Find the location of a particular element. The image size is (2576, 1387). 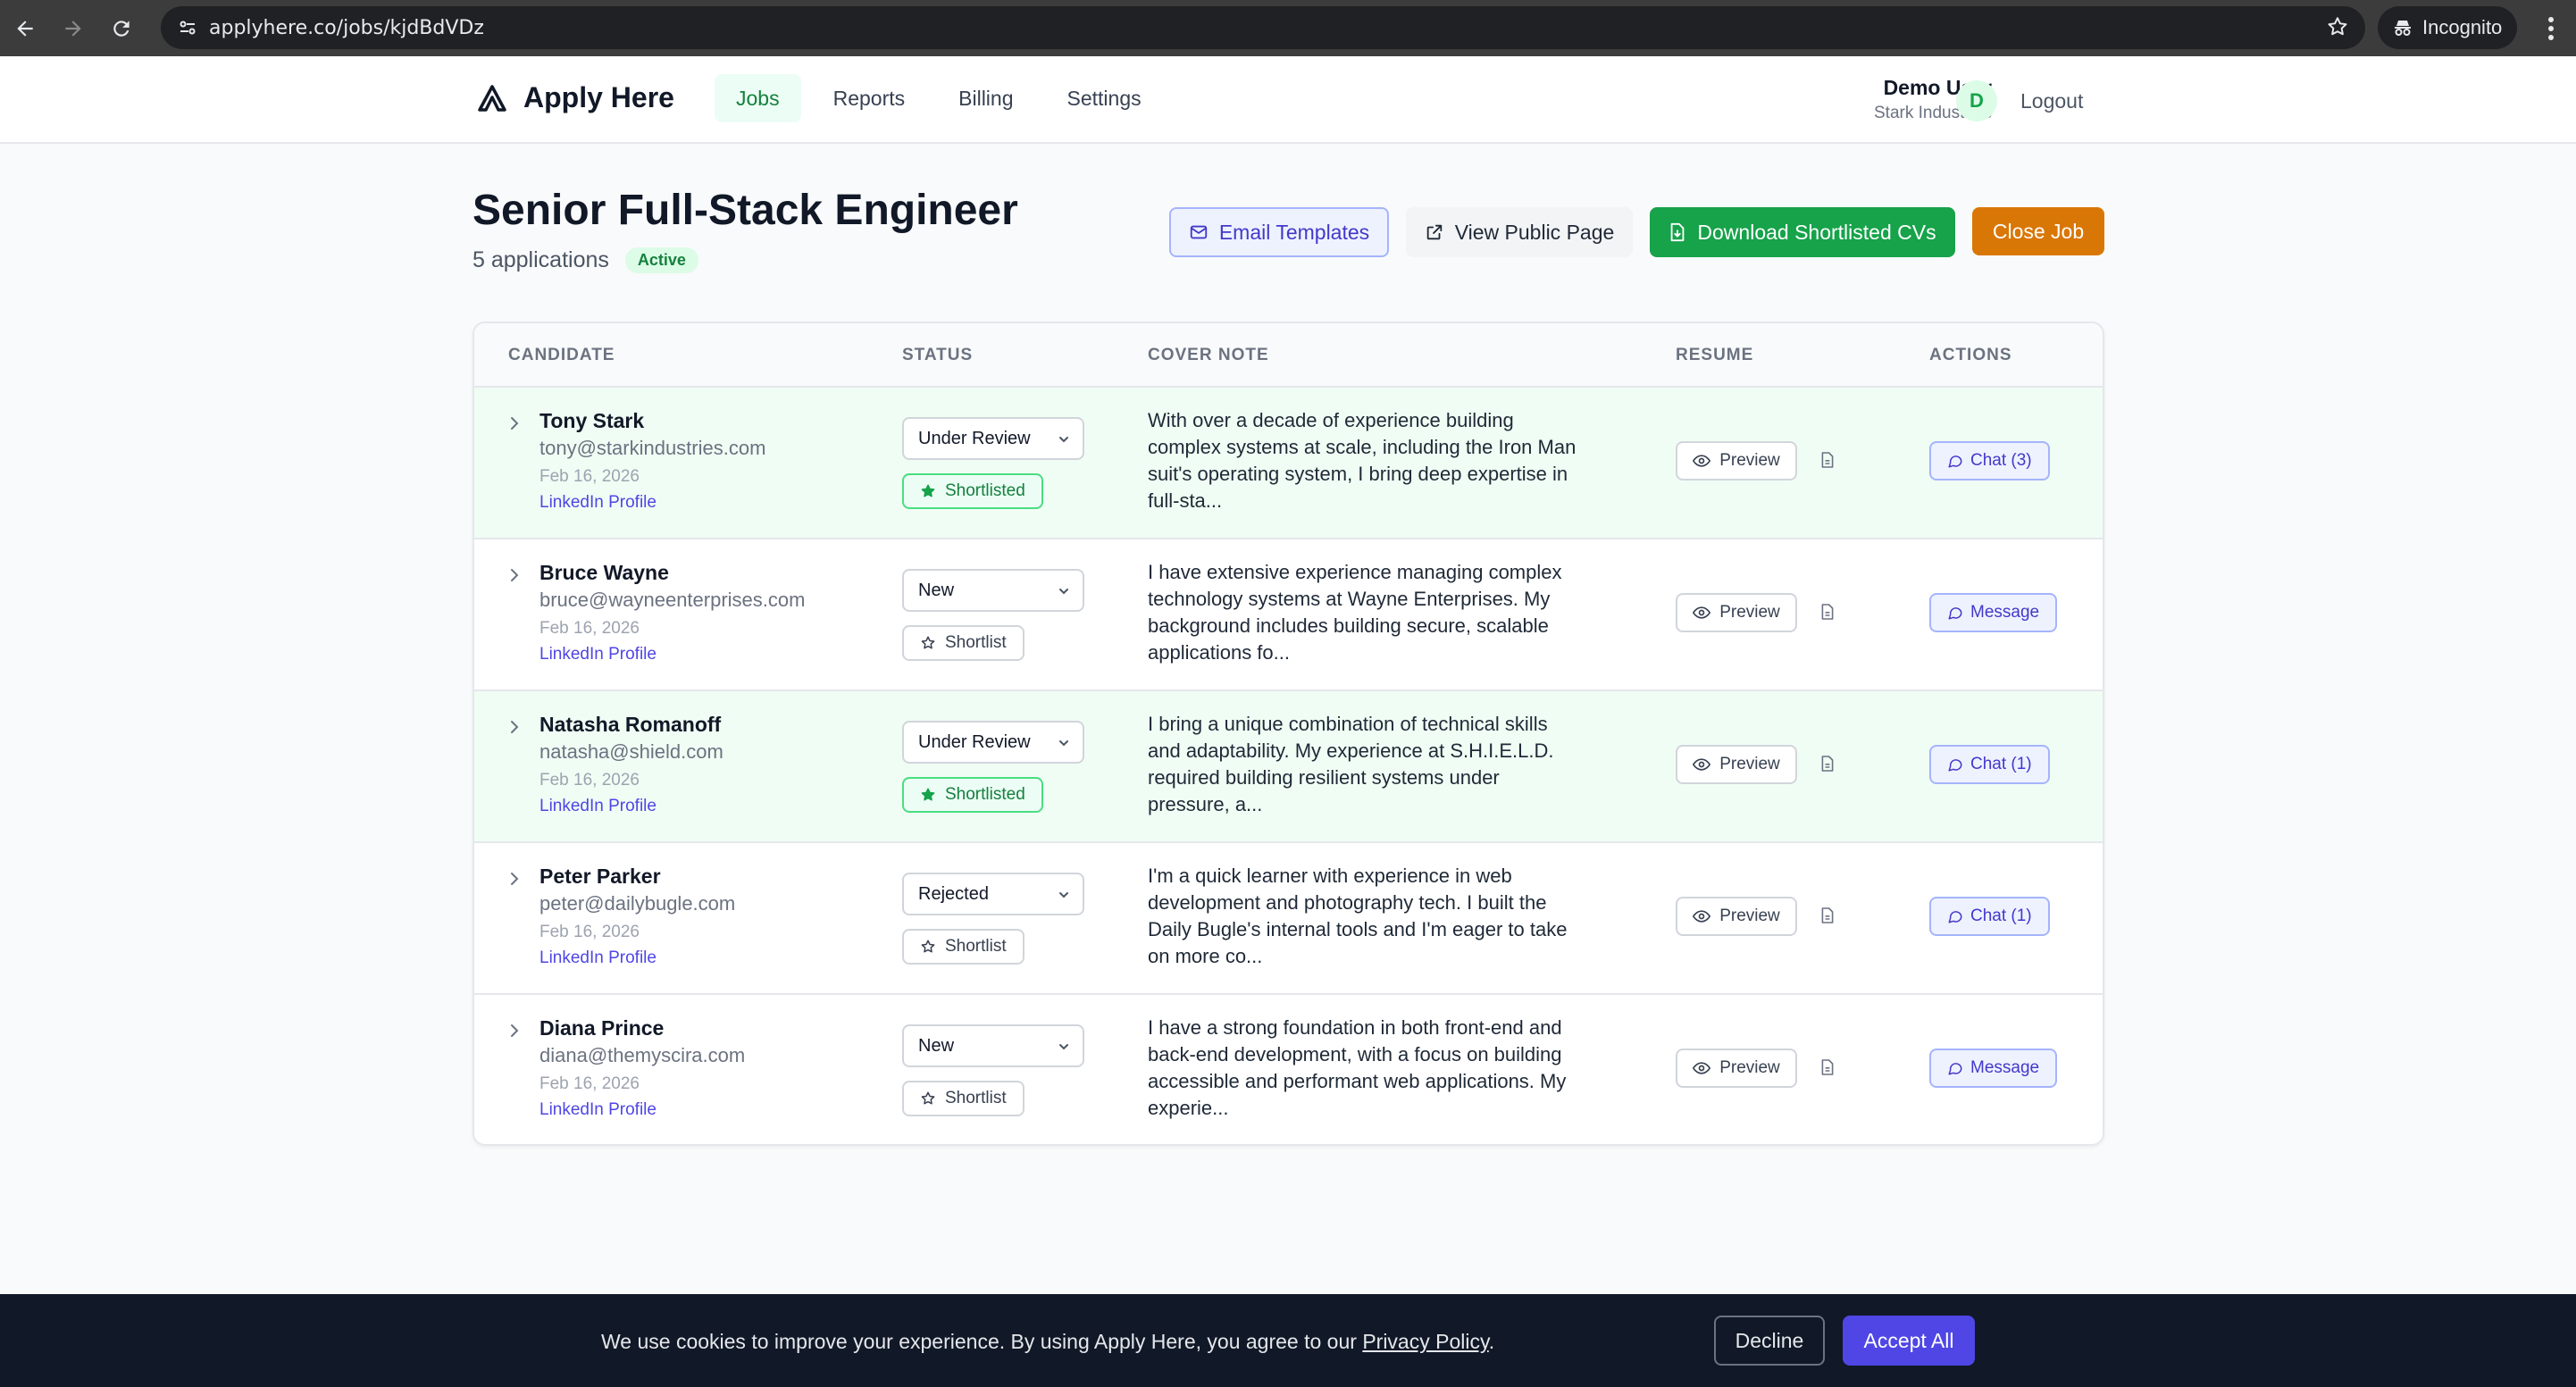

accept-all-button: Accept All is located at coordinates (1909, 1341).